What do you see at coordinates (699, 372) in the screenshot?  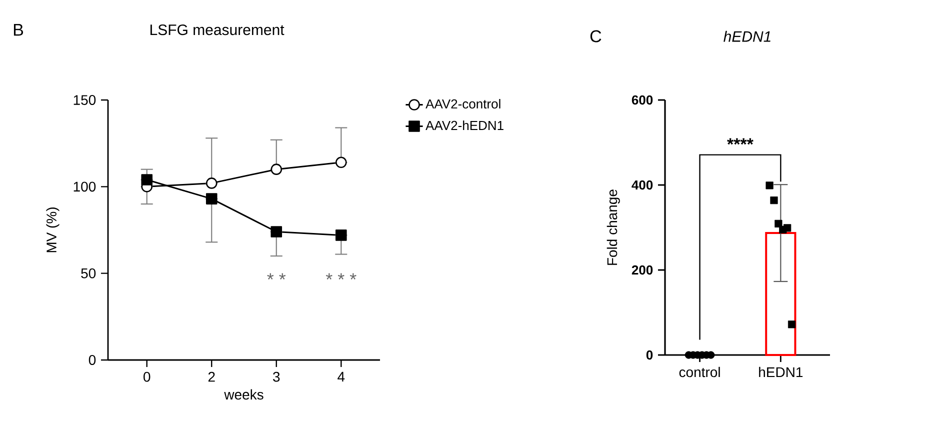 I see `x-tick-label: control` at bounding box center [699, 372].